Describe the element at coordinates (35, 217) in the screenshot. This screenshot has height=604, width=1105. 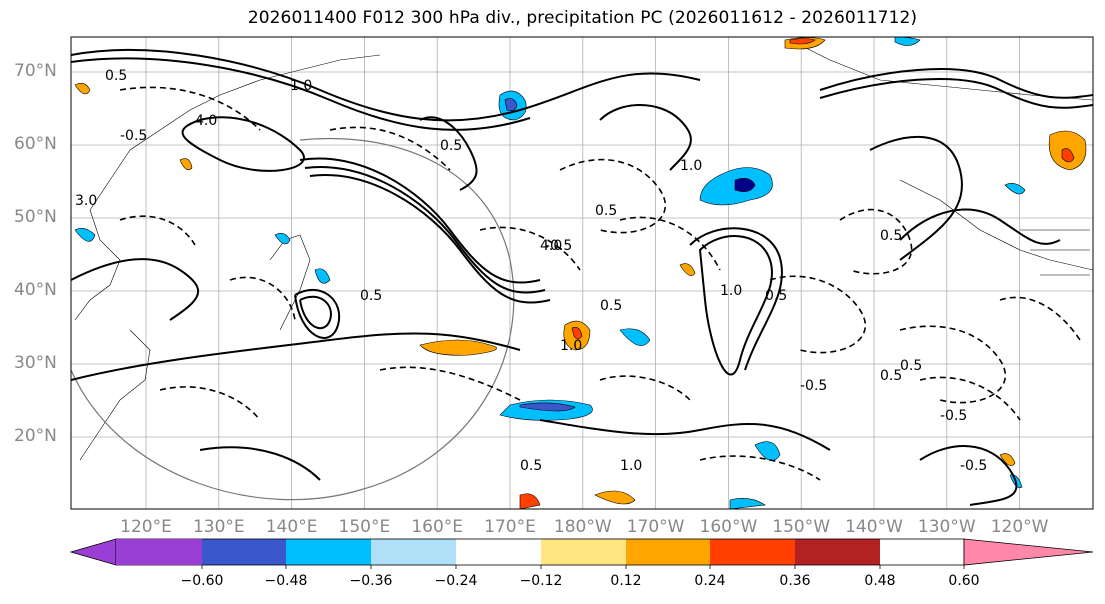
I see `lat-label: 50°N` at that location.